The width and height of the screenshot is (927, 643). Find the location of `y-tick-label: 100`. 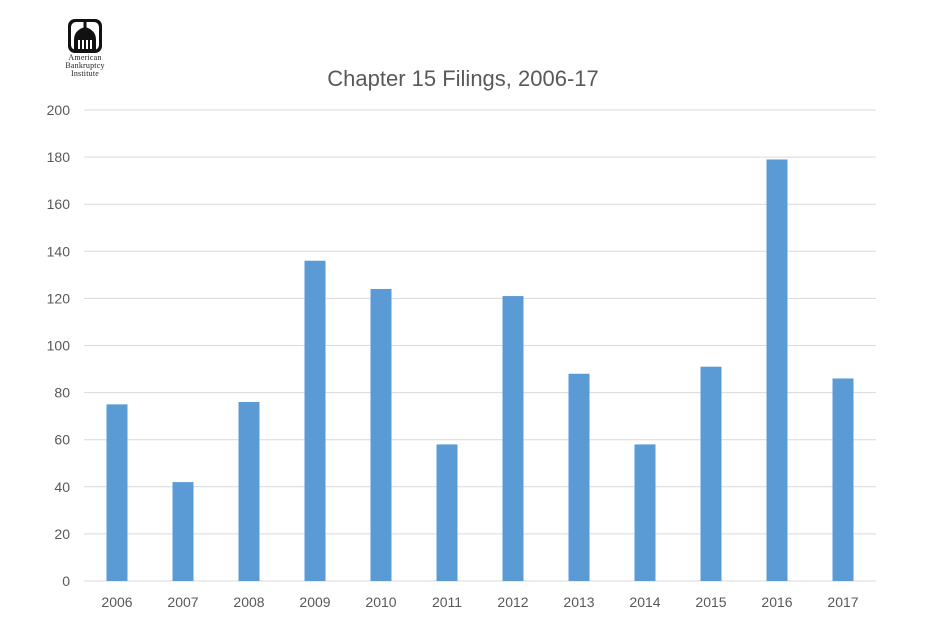

y-tick-label: 100 is located at coordinates (59, 346).